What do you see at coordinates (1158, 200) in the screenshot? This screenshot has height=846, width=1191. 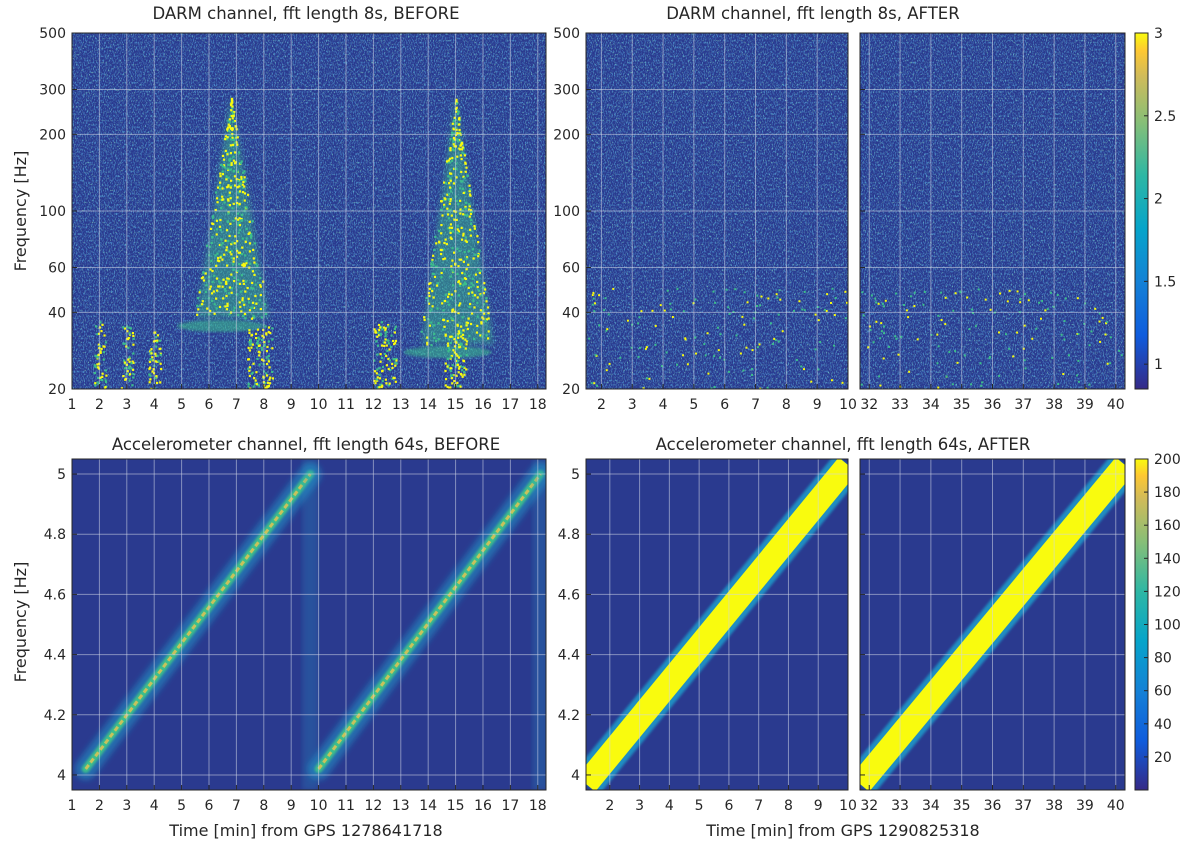 I see `darm-colorbar-tick-label: 2` at bounding box center [1158, 200].